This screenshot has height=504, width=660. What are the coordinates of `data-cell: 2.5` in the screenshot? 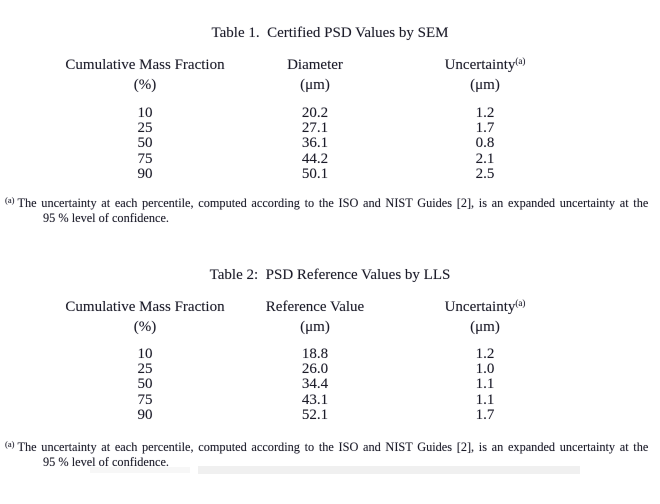 It's located at (485, 173).